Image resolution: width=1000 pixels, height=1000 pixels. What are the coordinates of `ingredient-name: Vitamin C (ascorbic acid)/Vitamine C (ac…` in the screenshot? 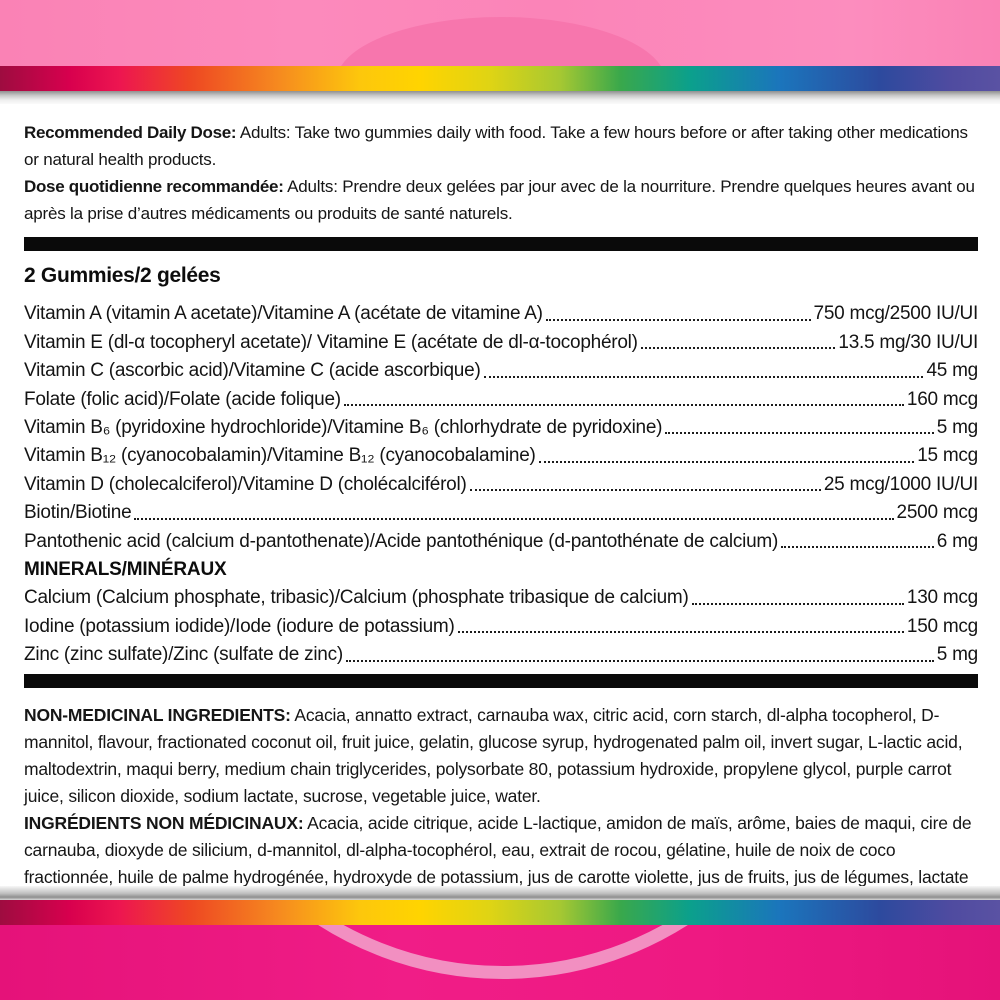 It's located at (252, 371).